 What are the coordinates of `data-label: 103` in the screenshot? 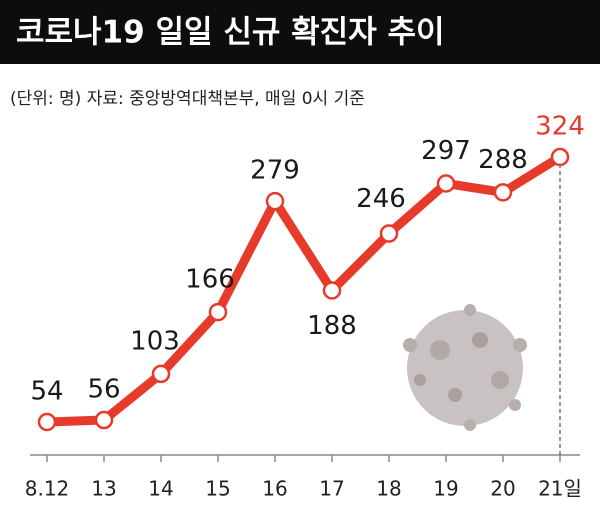 It's located at (155, 341).